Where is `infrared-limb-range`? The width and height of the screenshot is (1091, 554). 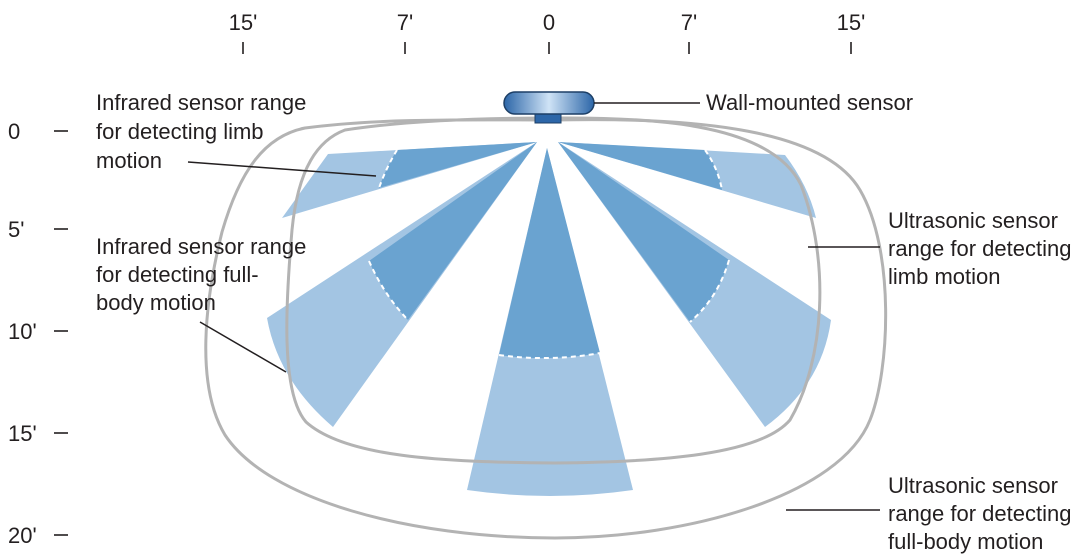
infrared-limb-range is located at coordinates (549, 250).